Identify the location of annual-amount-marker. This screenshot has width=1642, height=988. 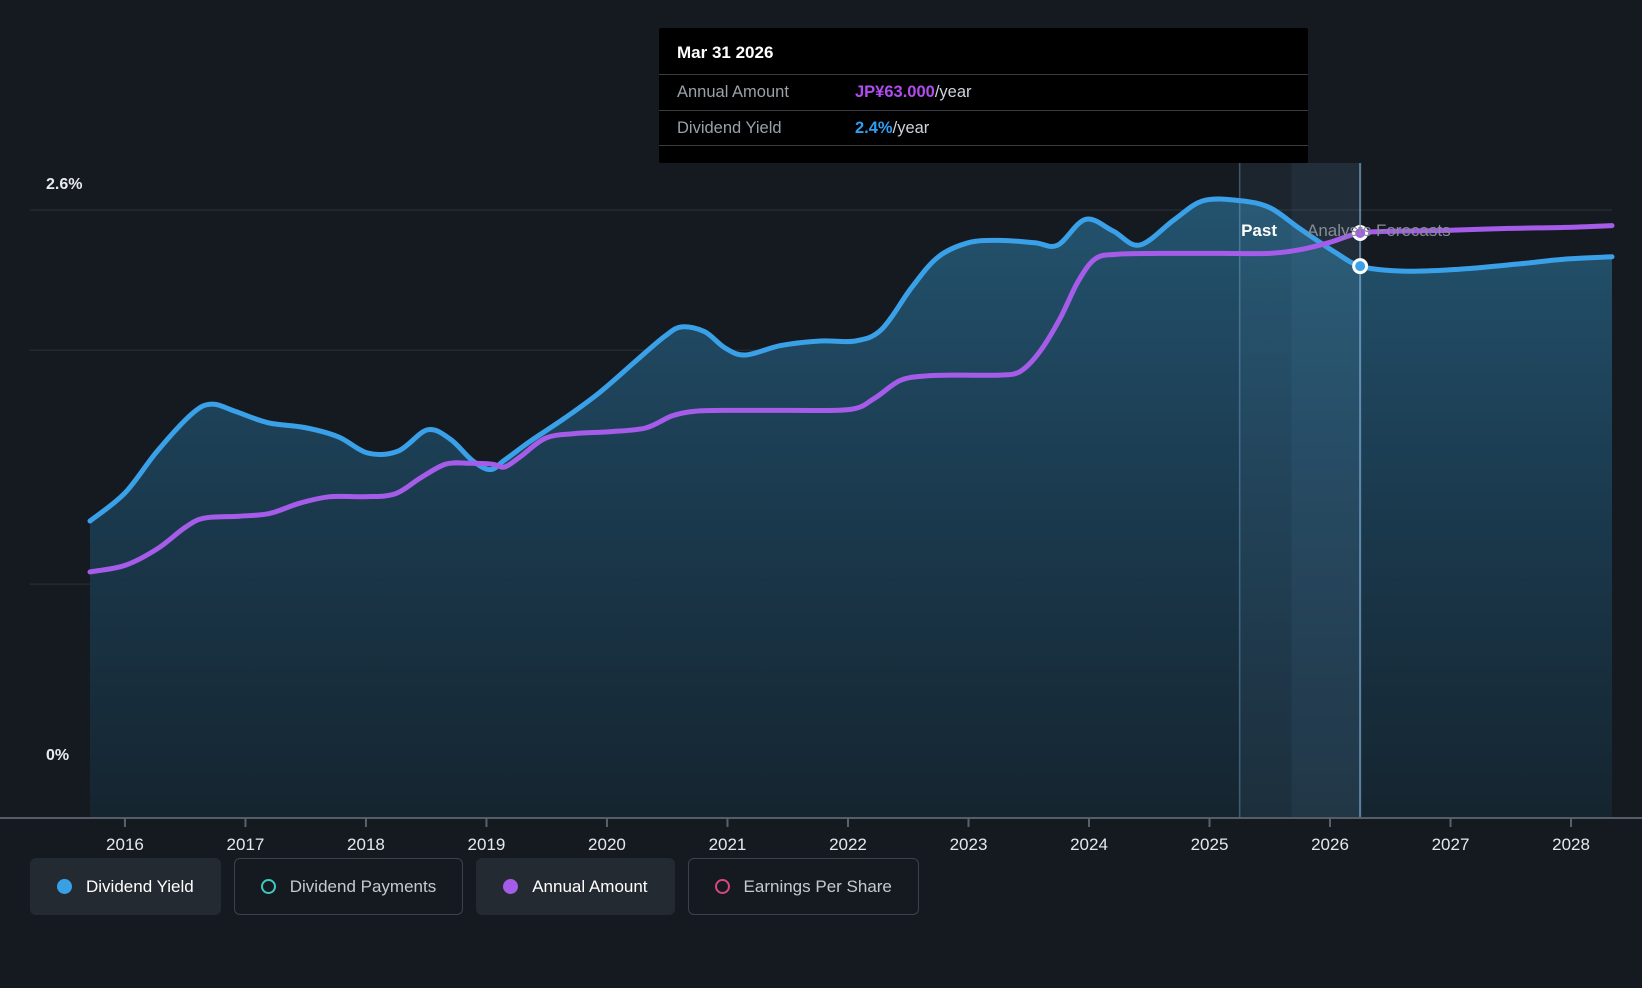
(1360, 233).